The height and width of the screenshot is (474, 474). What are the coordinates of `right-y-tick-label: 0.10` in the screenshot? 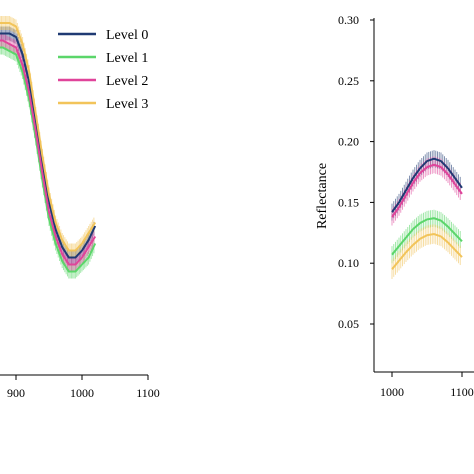 It's located at (348, 263).